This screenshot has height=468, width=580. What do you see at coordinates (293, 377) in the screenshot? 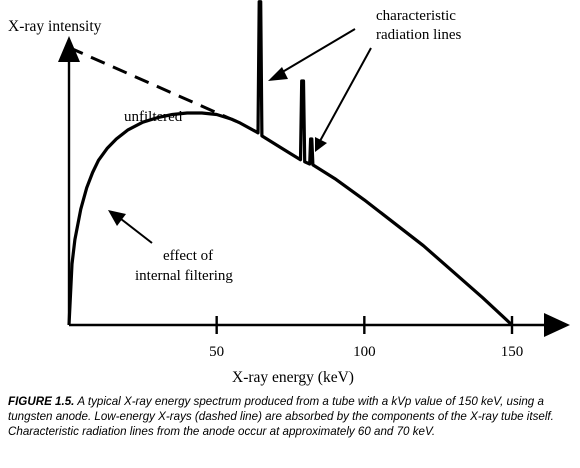
I see `x-axis-label: X-ray energy (keV)` at bounding box center [293, 377].